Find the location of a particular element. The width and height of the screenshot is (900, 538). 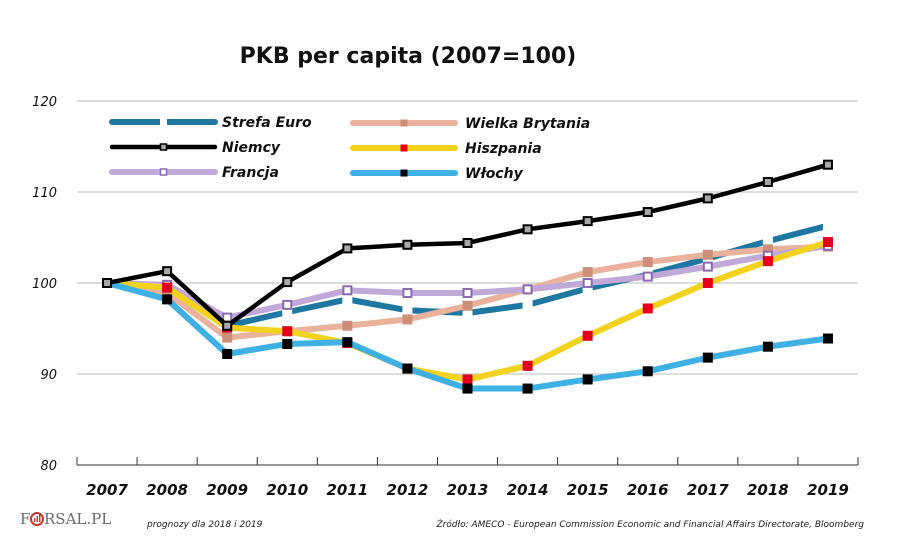

x-tick-label: 2010 is located at coordinates (287, 490).